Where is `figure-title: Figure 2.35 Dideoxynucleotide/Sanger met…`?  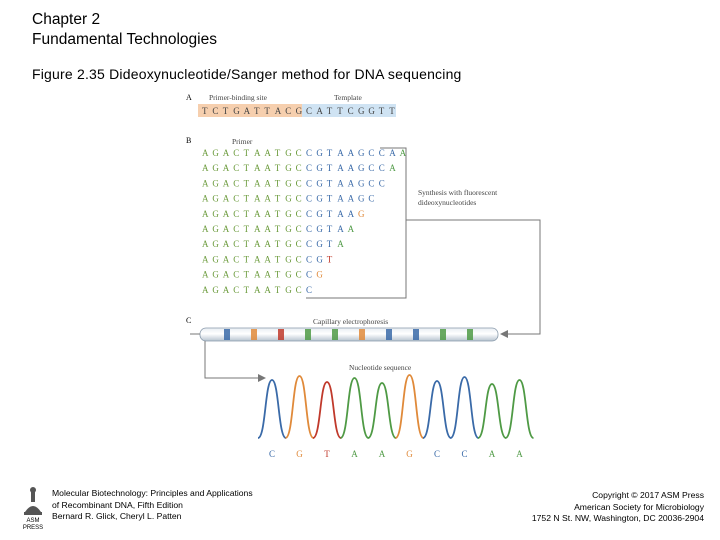
figure-title: Figure 2.35 Dideoxynucleotide/Sanger met… is located at coordinates (247, 74).